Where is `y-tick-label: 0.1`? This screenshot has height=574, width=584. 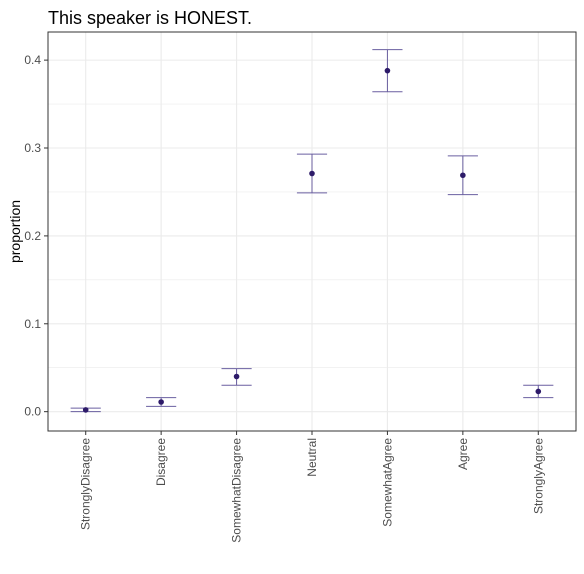 y-tick-label: 0.1 is located at coordinates (32, 324).